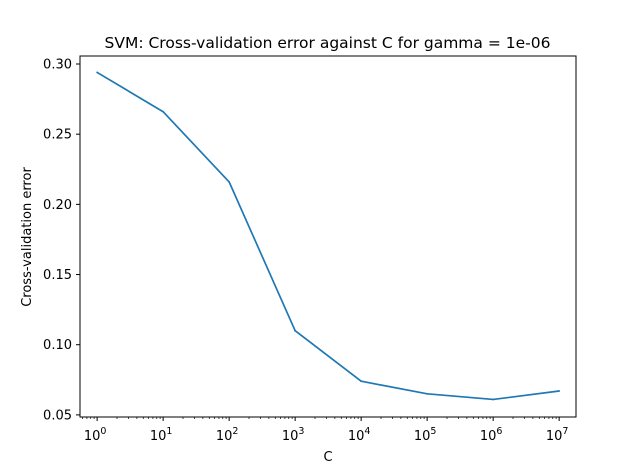 The image size is (640, 468). I want to click on y-axis-label: Cross-validation error, so click(27, 237).